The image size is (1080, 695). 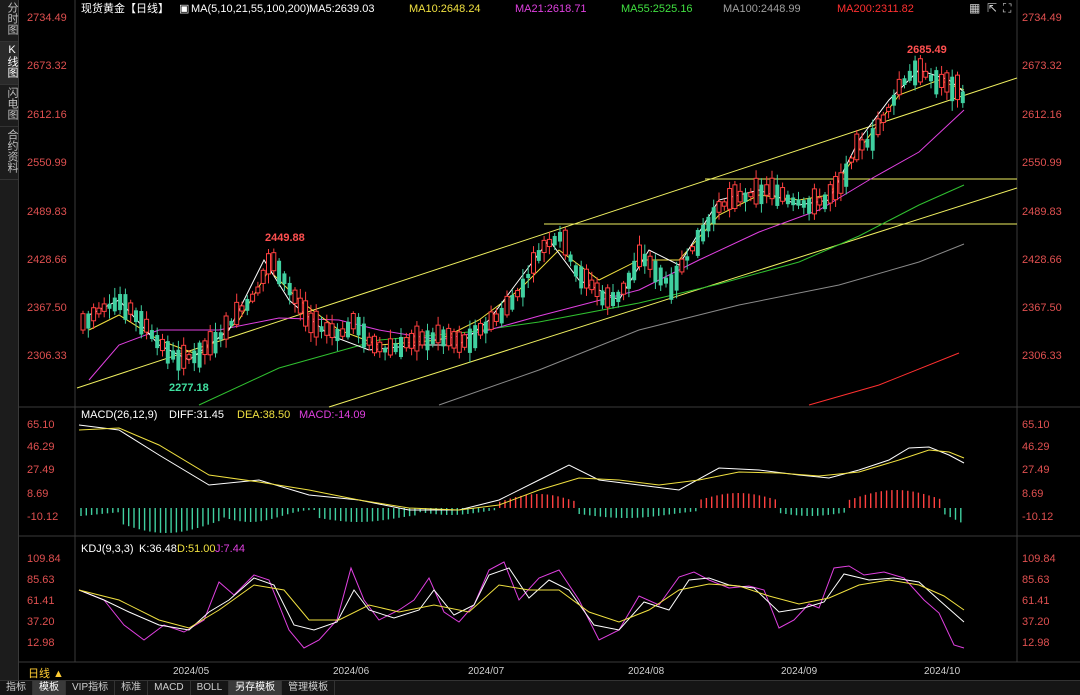 I want to click on tab-template: 模板, so click(x=49, y=688).